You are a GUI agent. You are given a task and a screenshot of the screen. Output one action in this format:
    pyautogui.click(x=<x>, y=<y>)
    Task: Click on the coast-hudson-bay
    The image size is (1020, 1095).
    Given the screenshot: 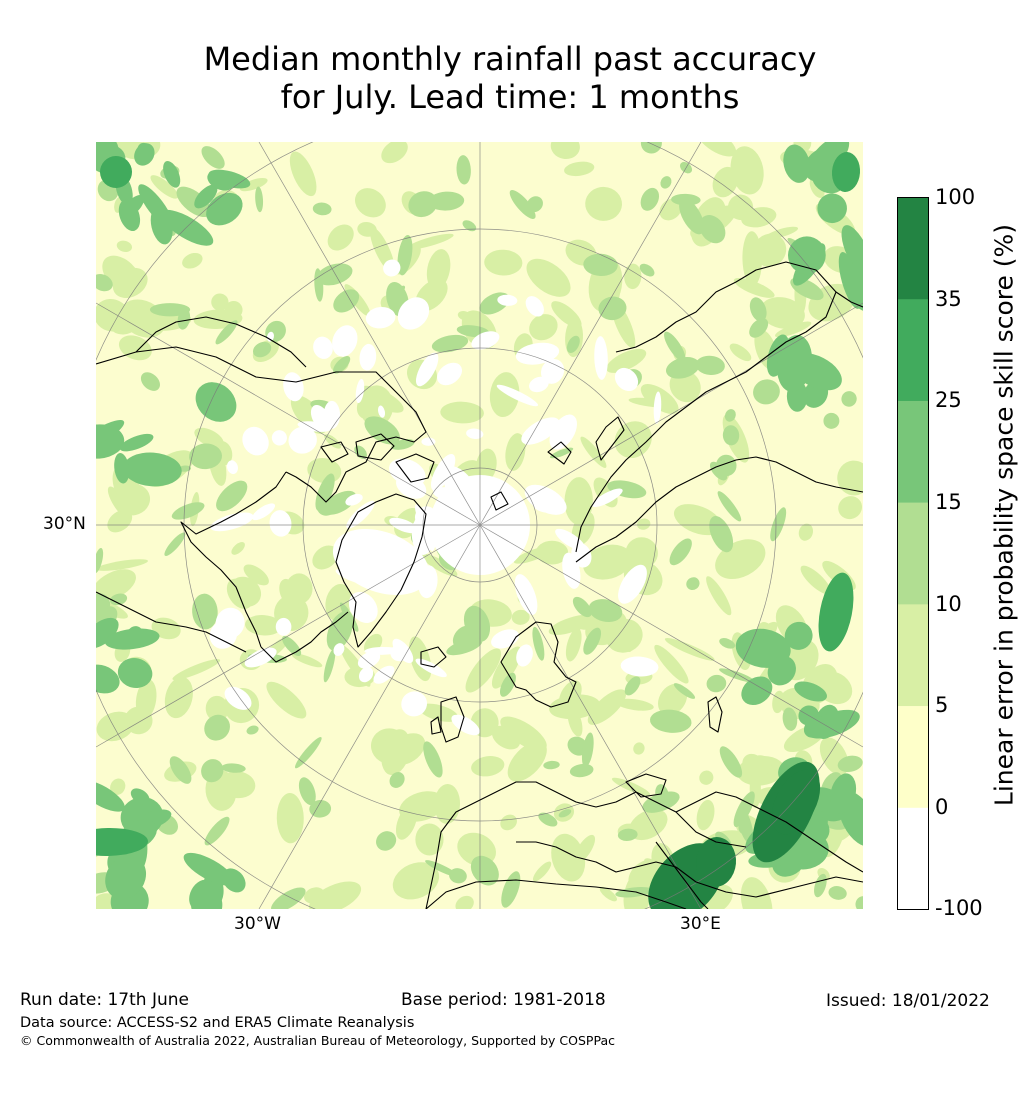 What is the action you would take?
    pyautogui.click(x=233, y=559)
    